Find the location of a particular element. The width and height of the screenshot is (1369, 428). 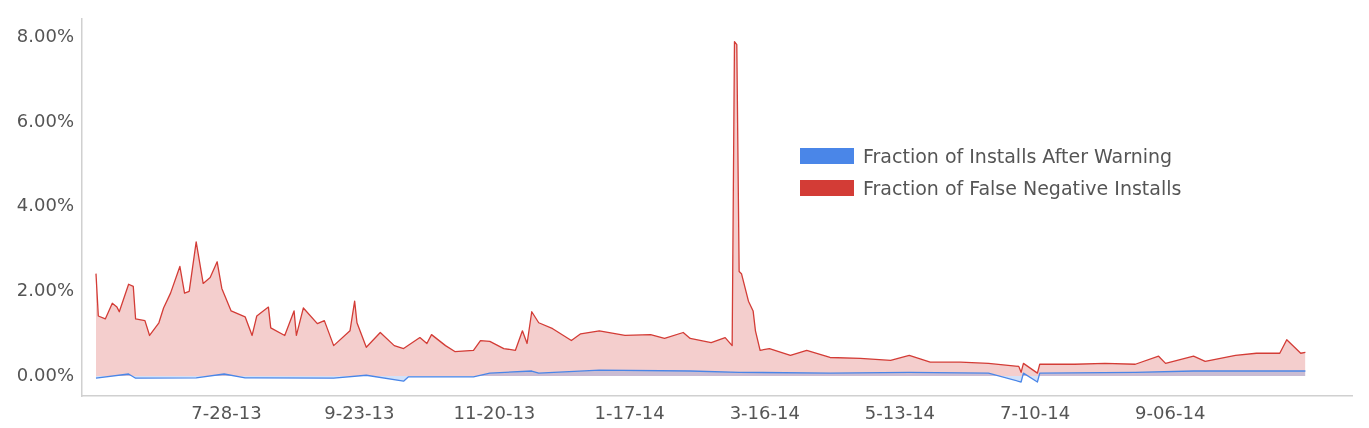

x-tick-label: 5-13-14 is located at coordinates (900, 413).